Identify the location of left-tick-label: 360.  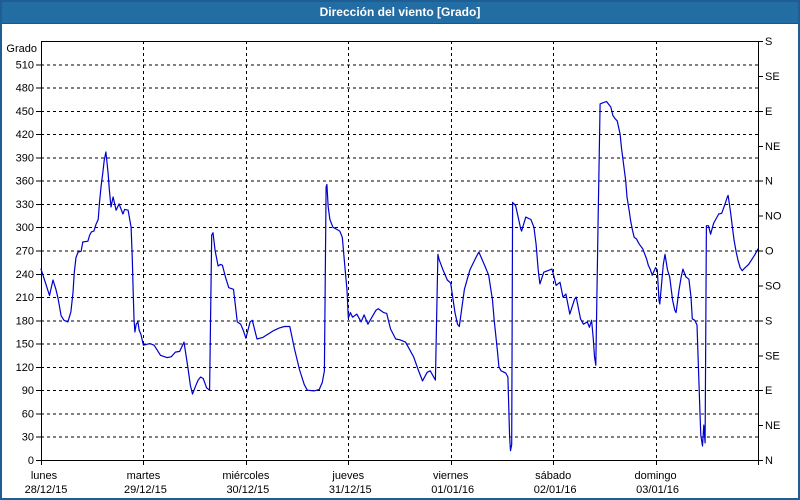
(25, 182).